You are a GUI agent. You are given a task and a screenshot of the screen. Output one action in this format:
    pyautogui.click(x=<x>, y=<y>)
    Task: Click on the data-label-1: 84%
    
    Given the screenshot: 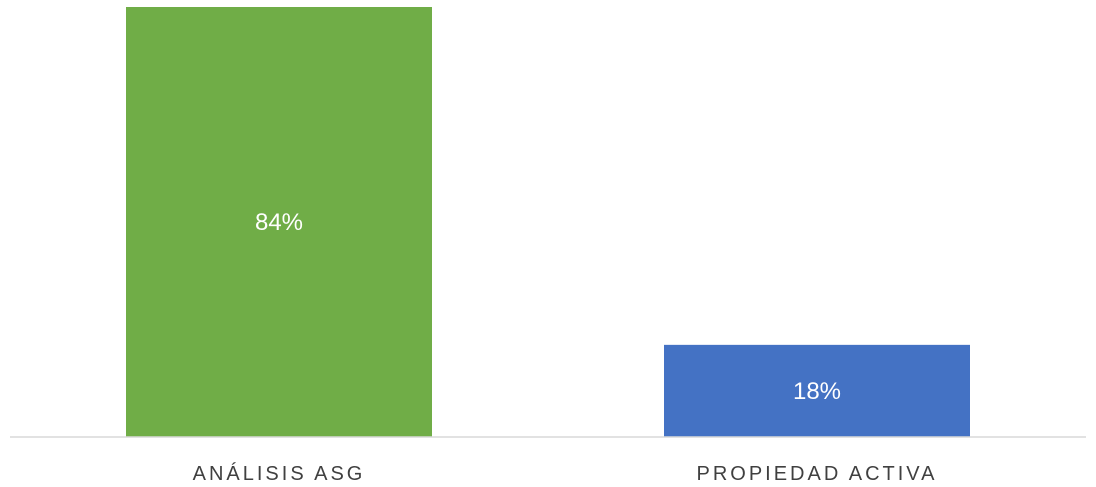 What is the action you would take?
    pyautogui.click(x=279, y=222)
    